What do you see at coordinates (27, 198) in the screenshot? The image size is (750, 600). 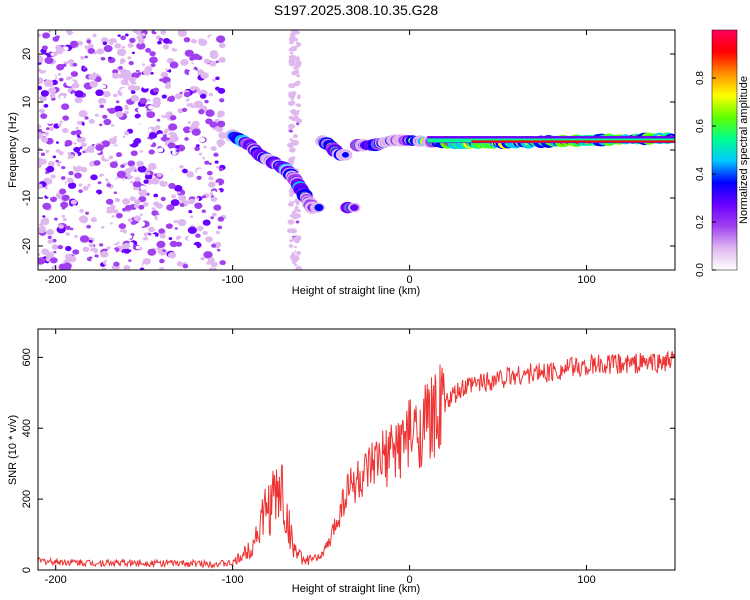 I see `y-tick-label: -10` at bounding box center [27, 198].